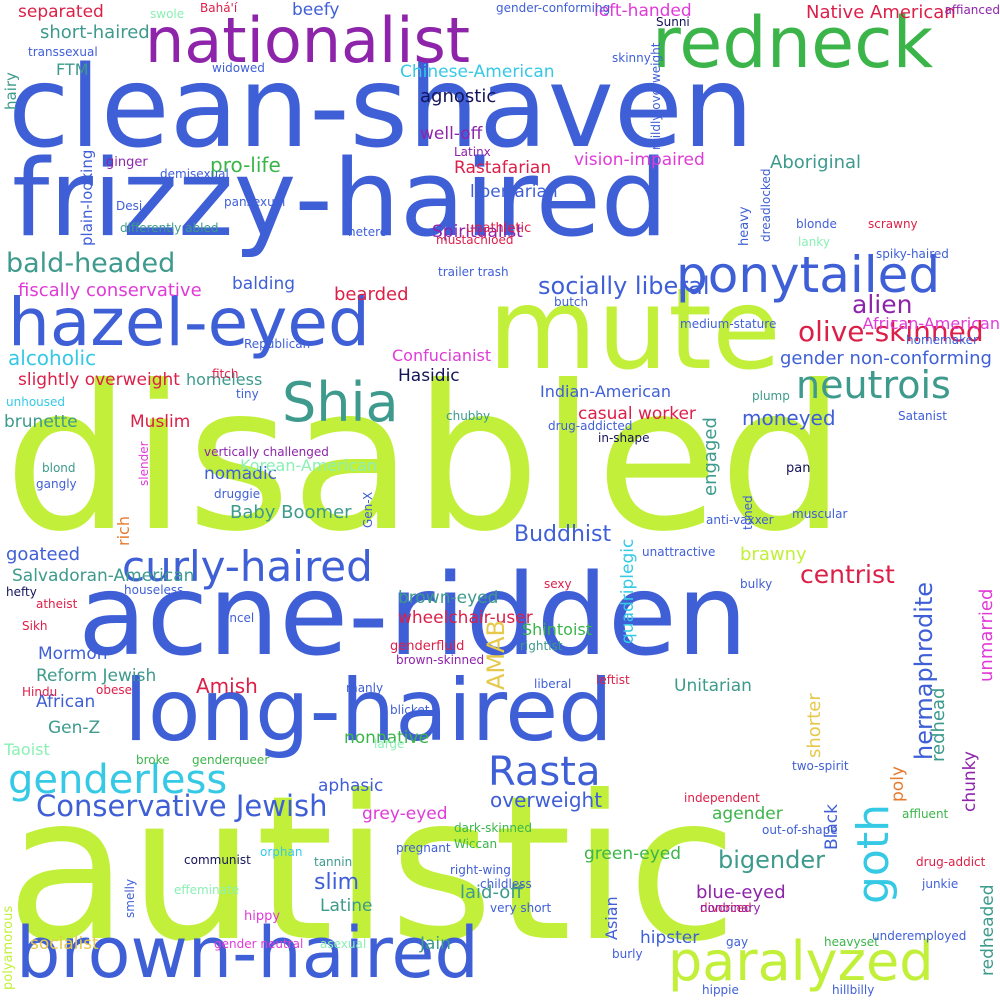 The image size is (1000, 1000). What do you see at coordinates (816, 224) in the screenshot?
I see `word-gangly: blonde` at bounding box center [816, 224].